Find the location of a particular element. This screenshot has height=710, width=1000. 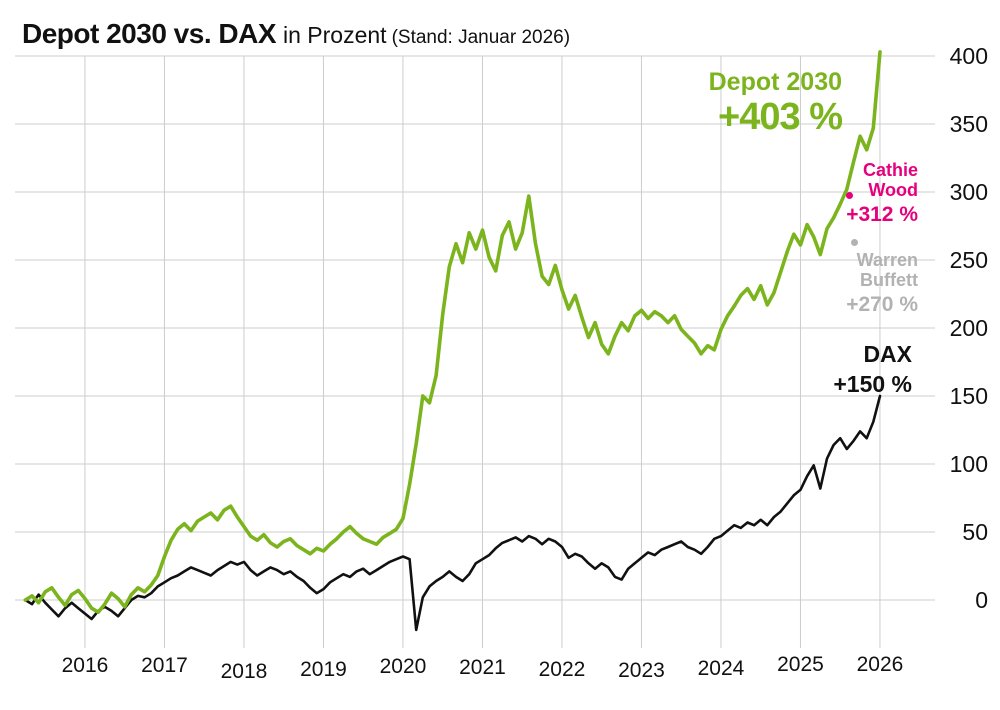

dax-series-label: DAX is located at coordinates (887, 354).